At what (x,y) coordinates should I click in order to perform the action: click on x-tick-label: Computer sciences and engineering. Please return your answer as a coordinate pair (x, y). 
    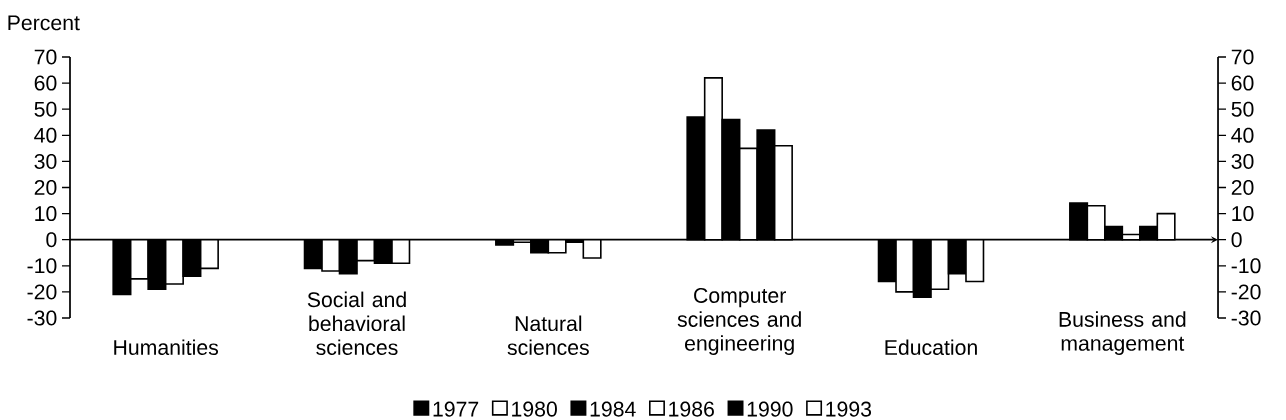
    Looking at the image, I should click on (739, 321).